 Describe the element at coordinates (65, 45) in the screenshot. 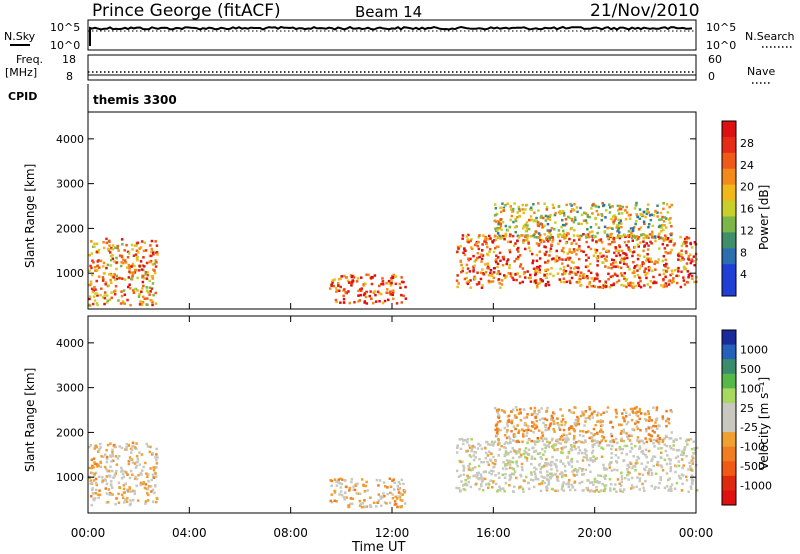

I see `noise-tick-left-bottom: 10^0` at that location.